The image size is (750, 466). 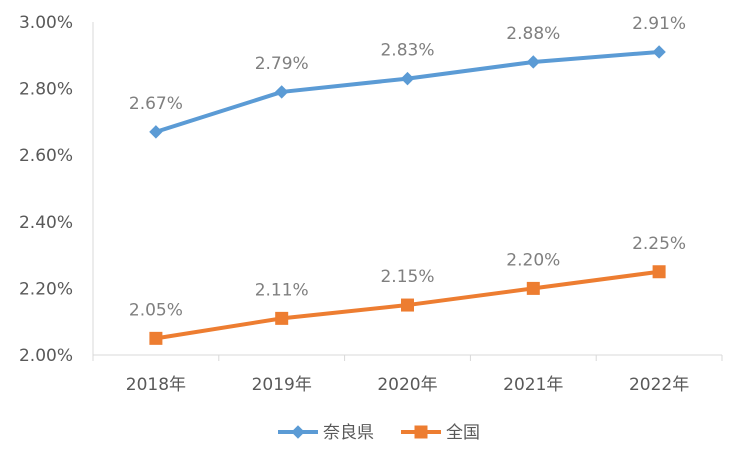 I want to click on series-line, so click(x=407, y=91).